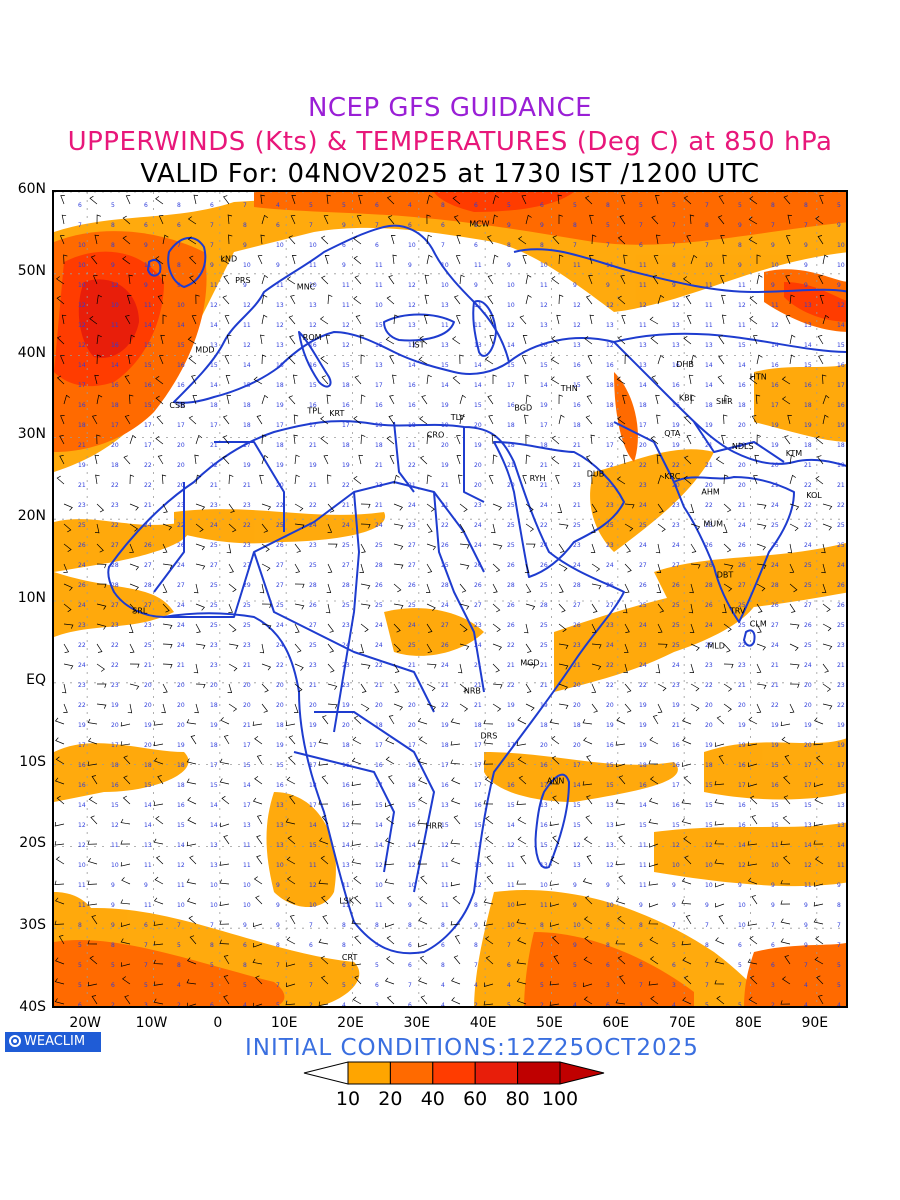 This screenshot has width=900, height=1200. Describe the element at coordinates (707, 905) in the screenshot. I see `temperature-value: 9` at that location.